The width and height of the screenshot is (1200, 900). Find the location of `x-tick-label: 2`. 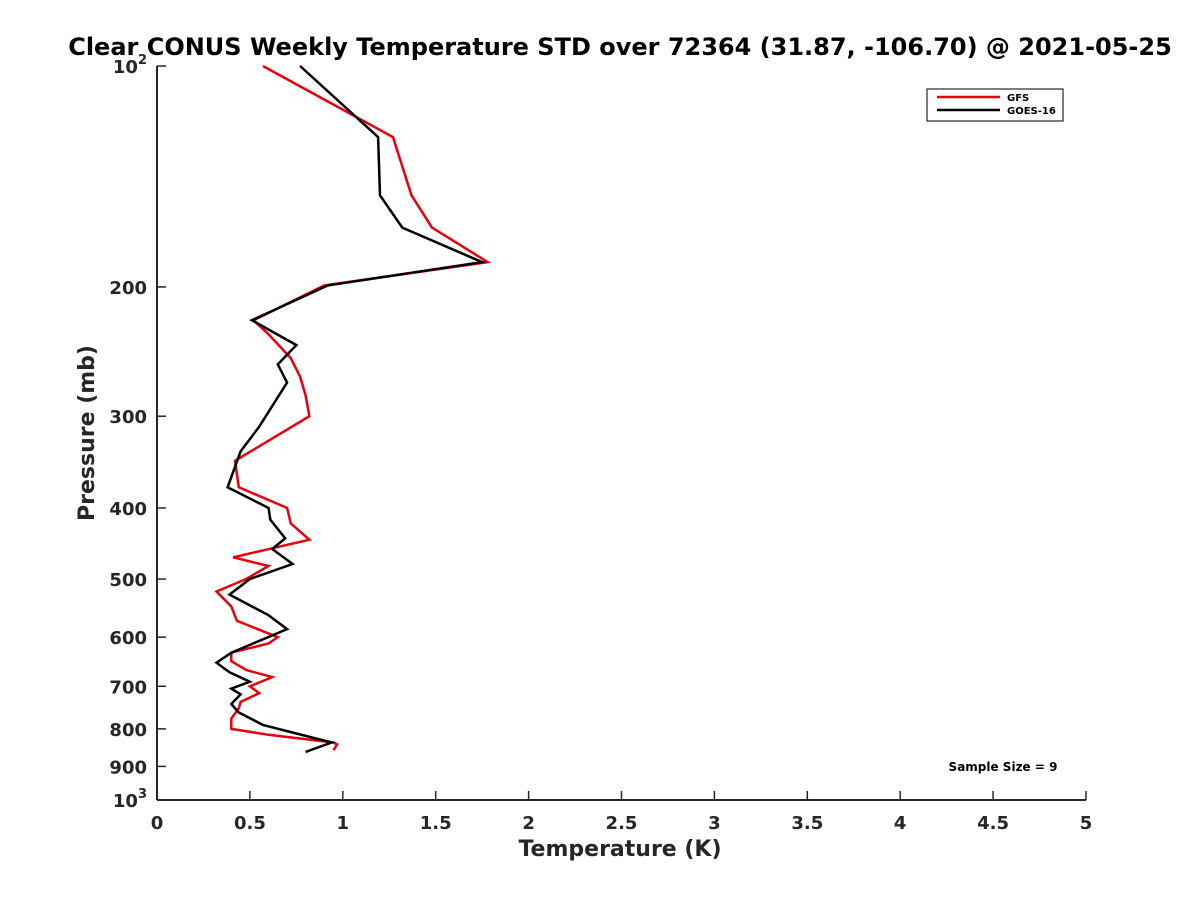

x-tick-label: 2 is located at coordinates (528, 823).